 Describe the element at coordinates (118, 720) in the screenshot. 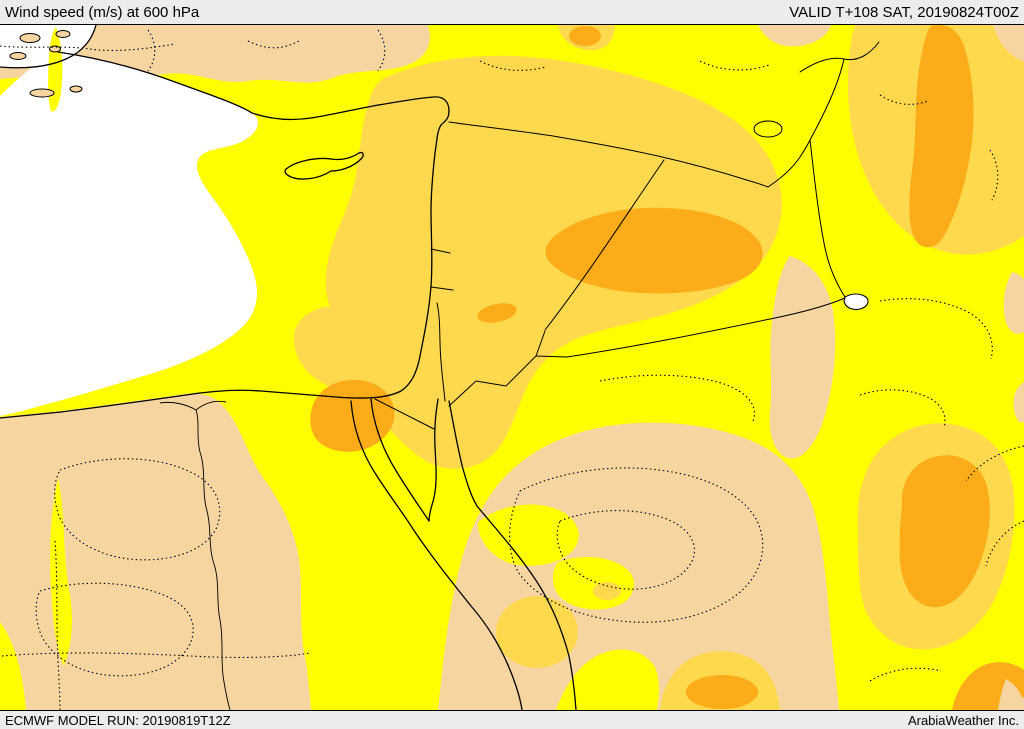

I see `model-run-label: ECMWF MODEL RUN: 20190819T12Z` at that location.